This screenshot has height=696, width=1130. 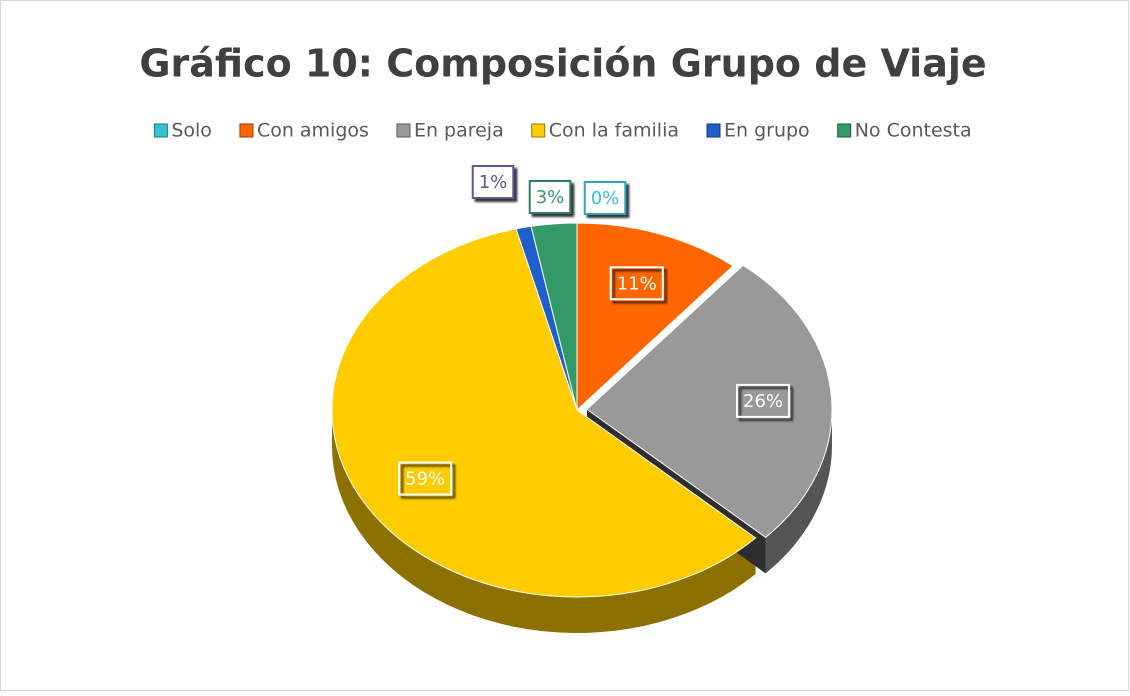 I want to click on legend-label: No Contesta, so click(x=913, y=131).